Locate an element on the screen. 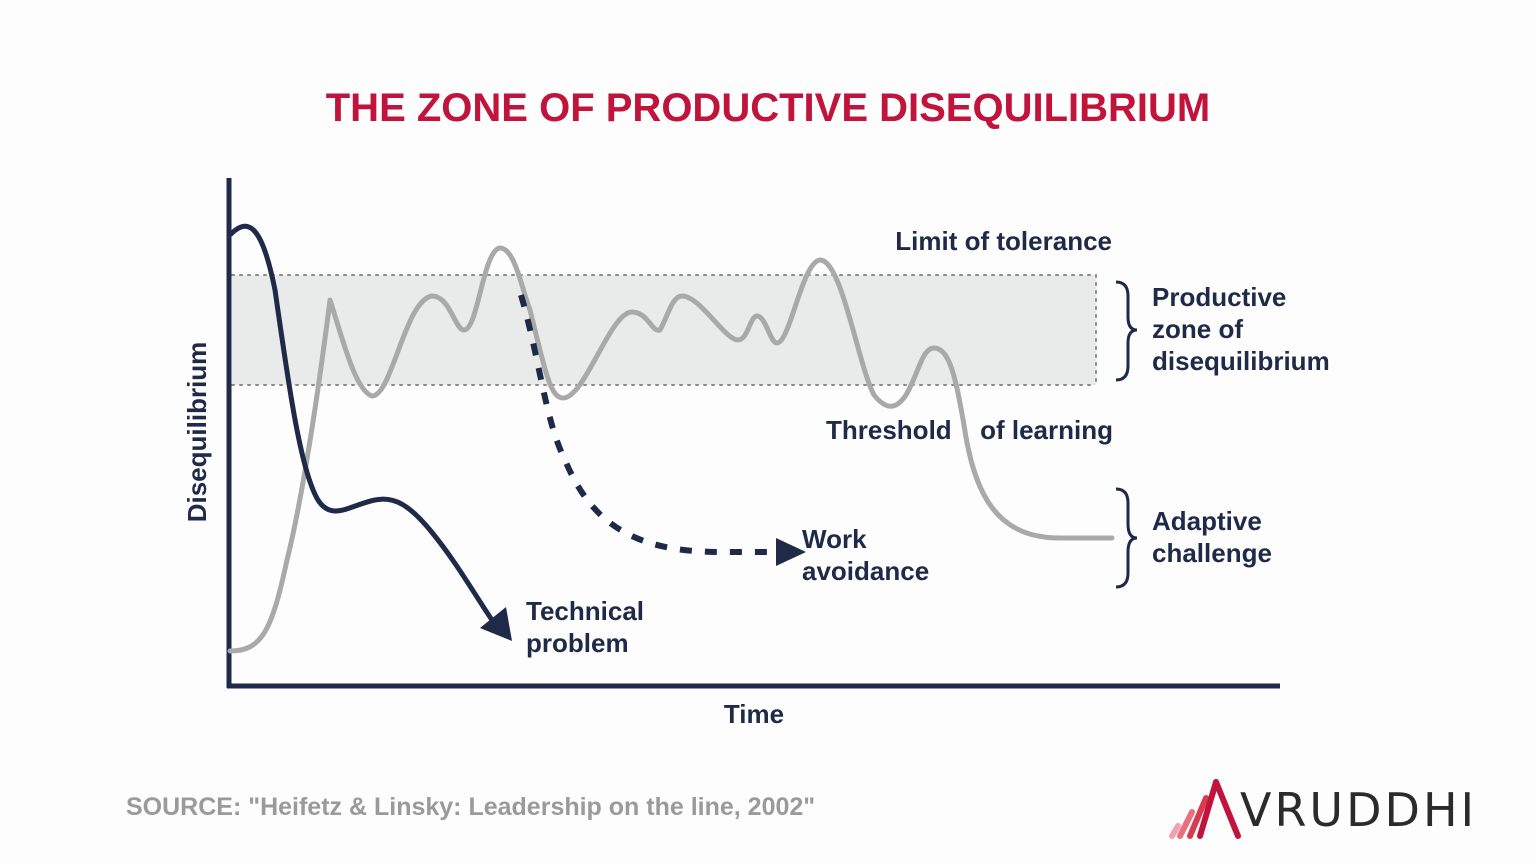  adaptive-label-line1: Adaptive is located at coordinates (1207, 521).